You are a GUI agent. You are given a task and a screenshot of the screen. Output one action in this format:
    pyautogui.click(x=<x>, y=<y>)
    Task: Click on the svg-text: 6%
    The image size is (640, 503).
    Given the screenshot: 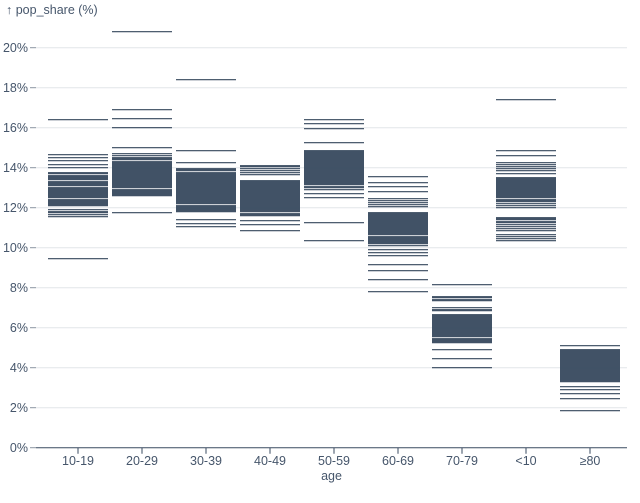 What is the action you would take?
    pyautogui.click(x=19, y=328)
    